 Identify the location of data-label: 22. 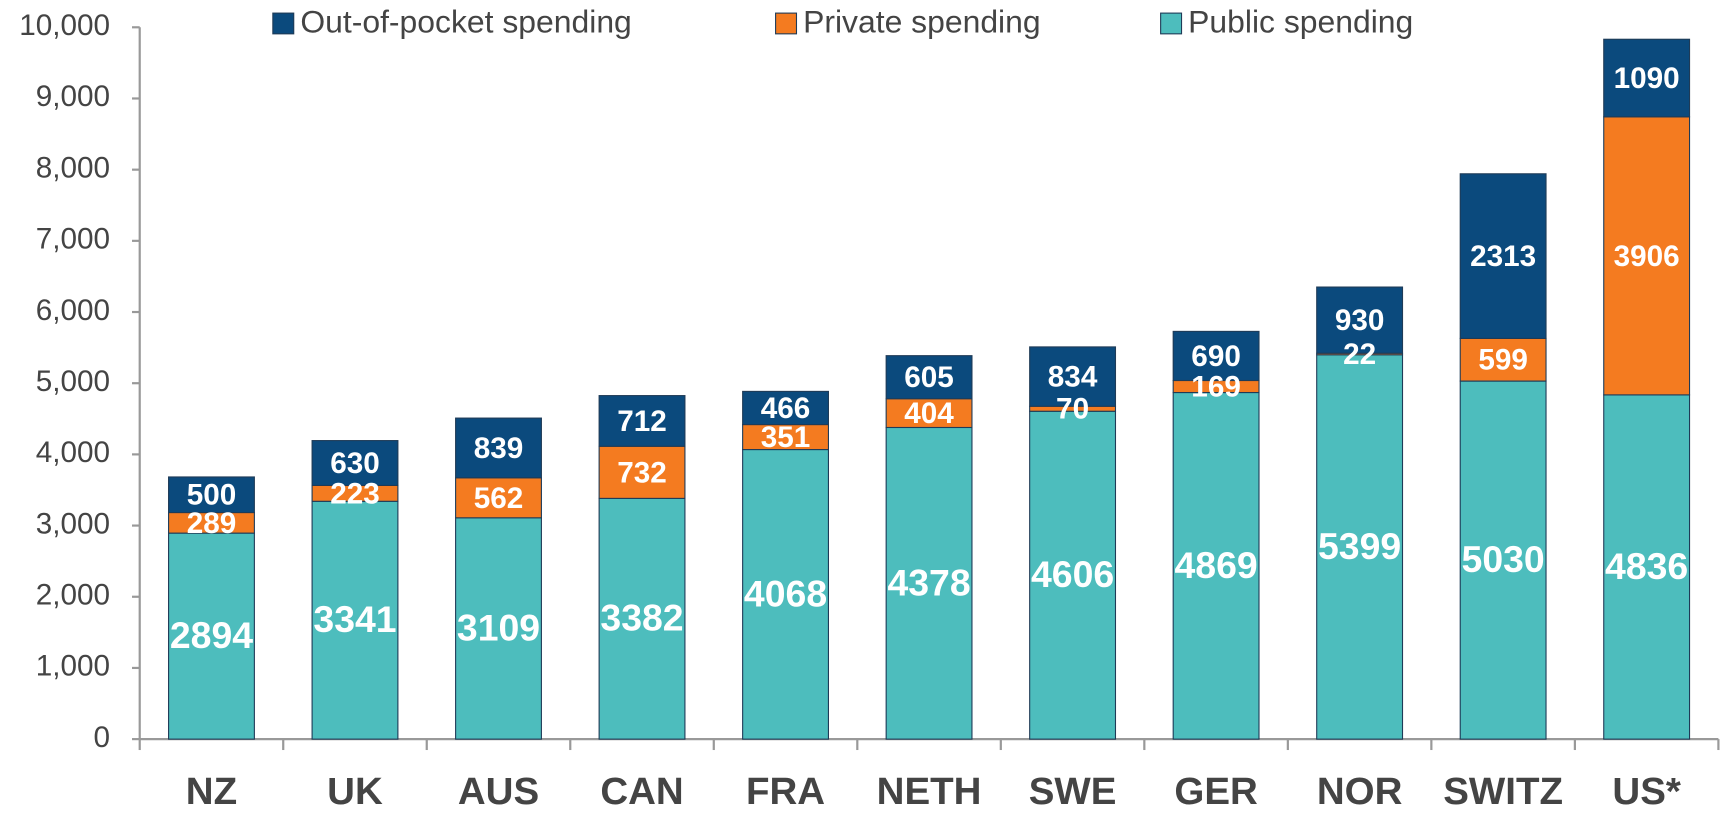
(1359, 354).